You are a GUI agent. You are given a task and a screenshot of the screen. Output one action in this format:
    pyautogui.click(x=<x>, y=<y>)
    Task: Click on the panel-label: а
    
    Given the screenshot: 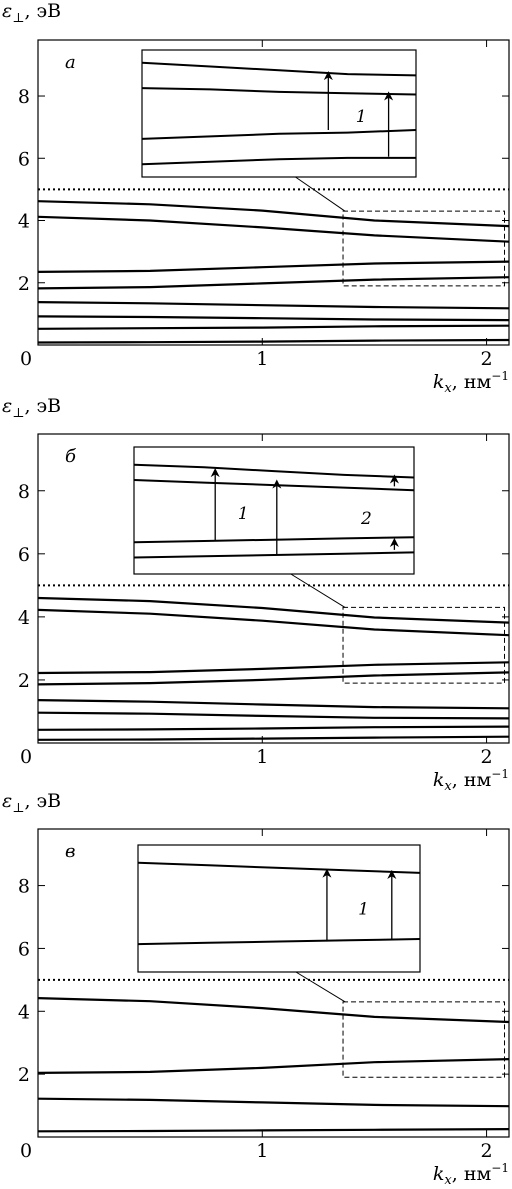 What is the action you would take?
    pyautogui.click(x=70, y=62)
    